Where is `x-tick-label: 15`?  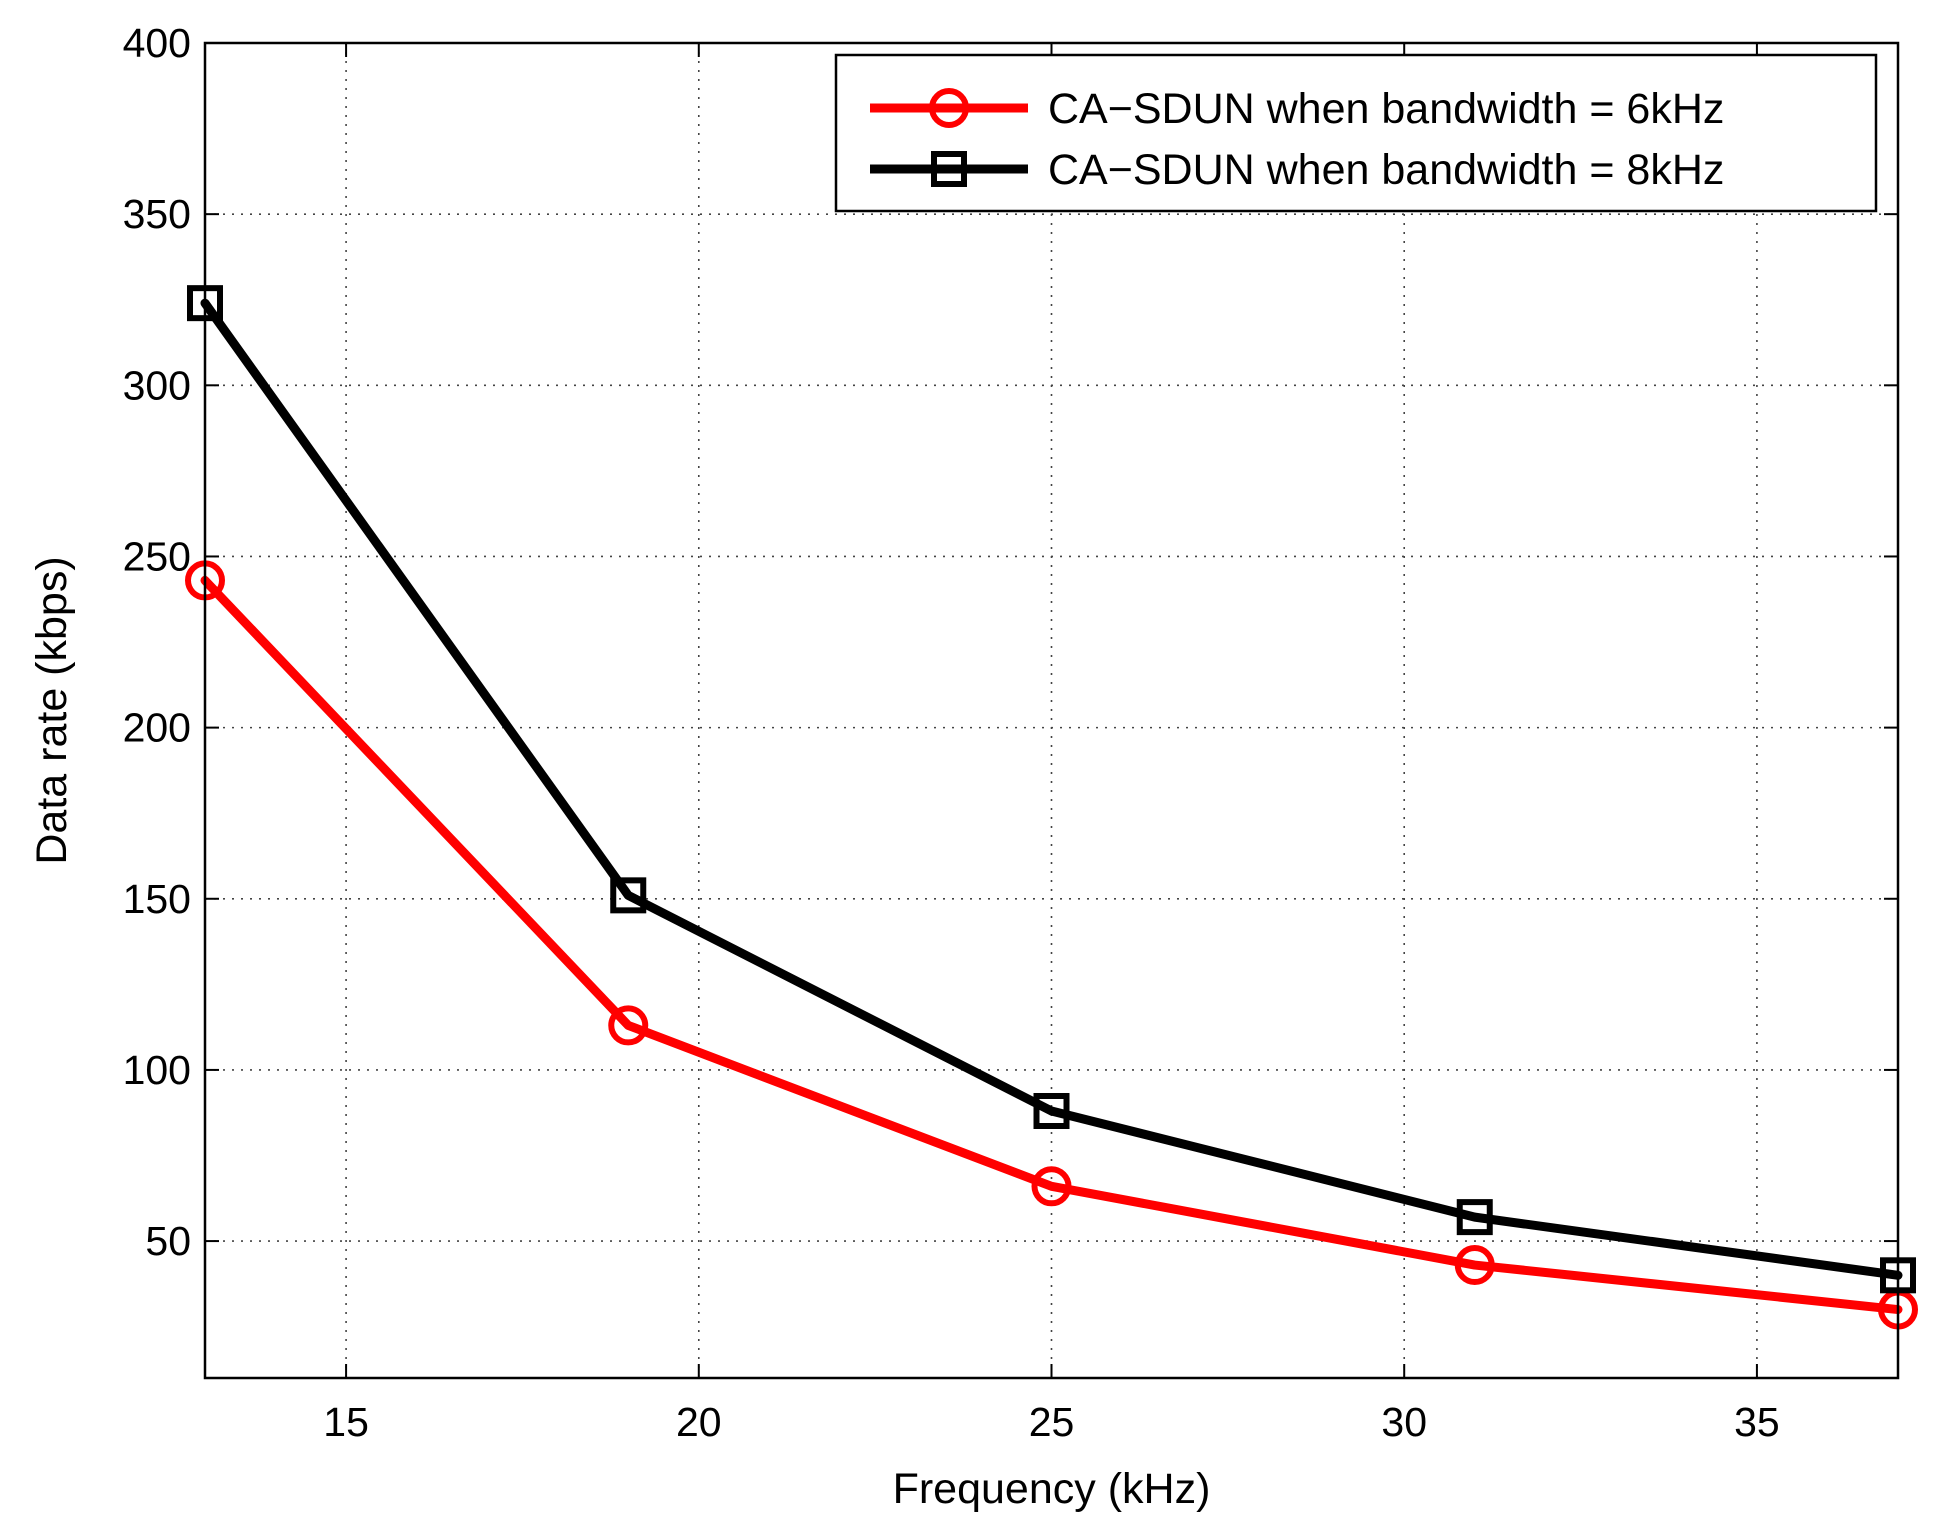 x-tick-label: 15 is located at coordinates (346, 1422).